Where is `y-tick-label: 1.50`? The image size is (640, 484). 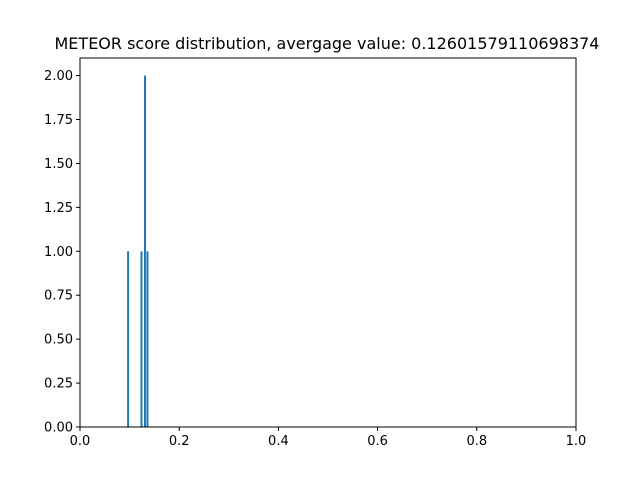
y-tick-label: 1.50 is located at coordinates (58, 164).